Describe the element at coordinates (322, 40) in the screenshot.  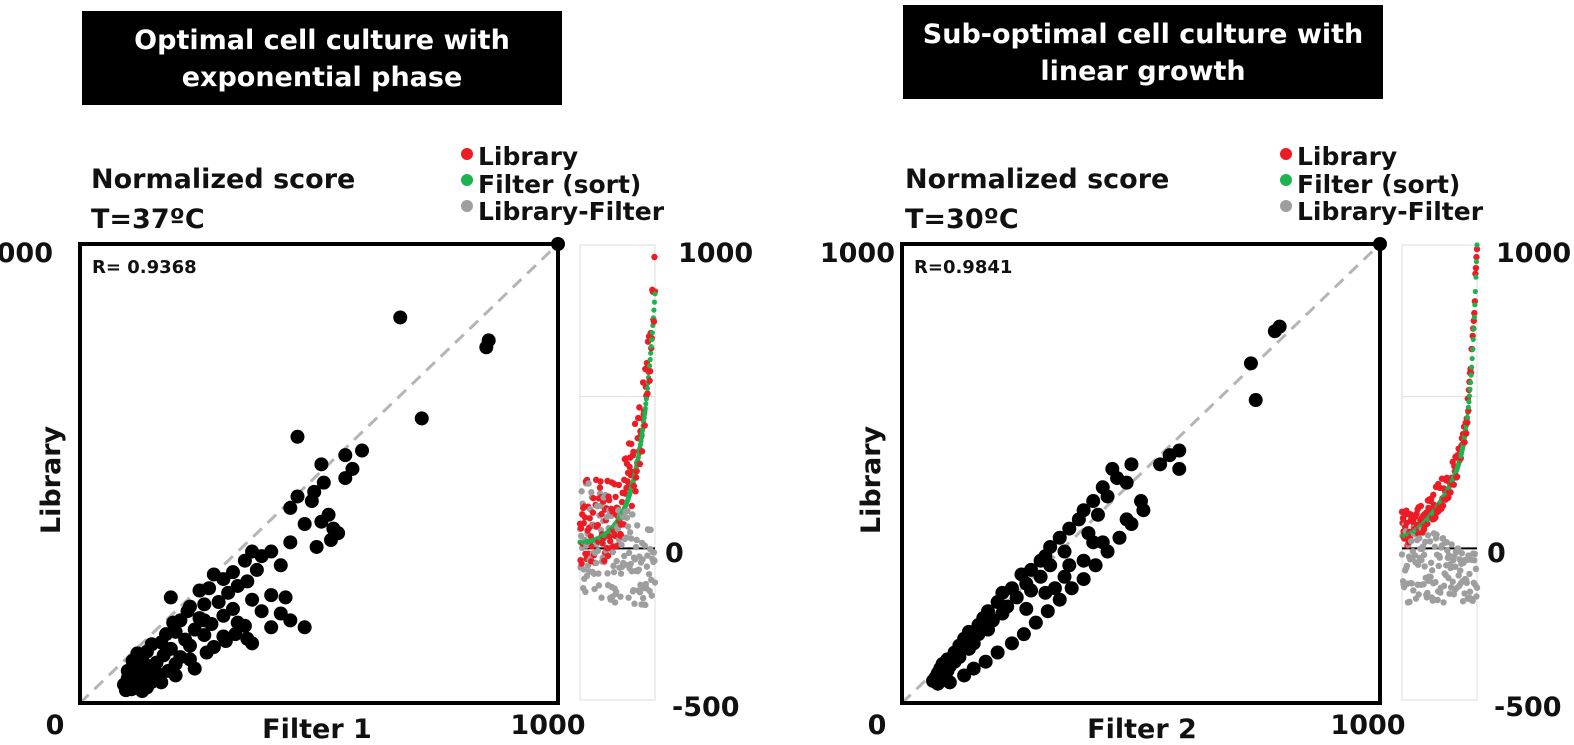
I see `title-line-1: Optimal cell culture with` at that location.